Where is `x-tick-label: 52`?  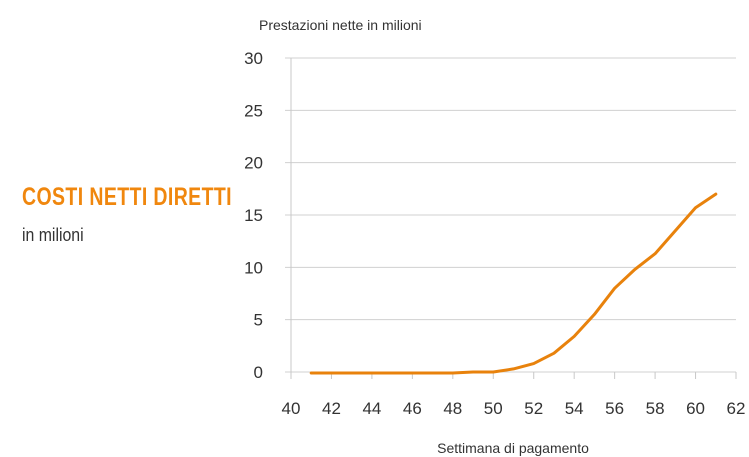
x-tick-label: 52 is located at coordinates (533, 408).